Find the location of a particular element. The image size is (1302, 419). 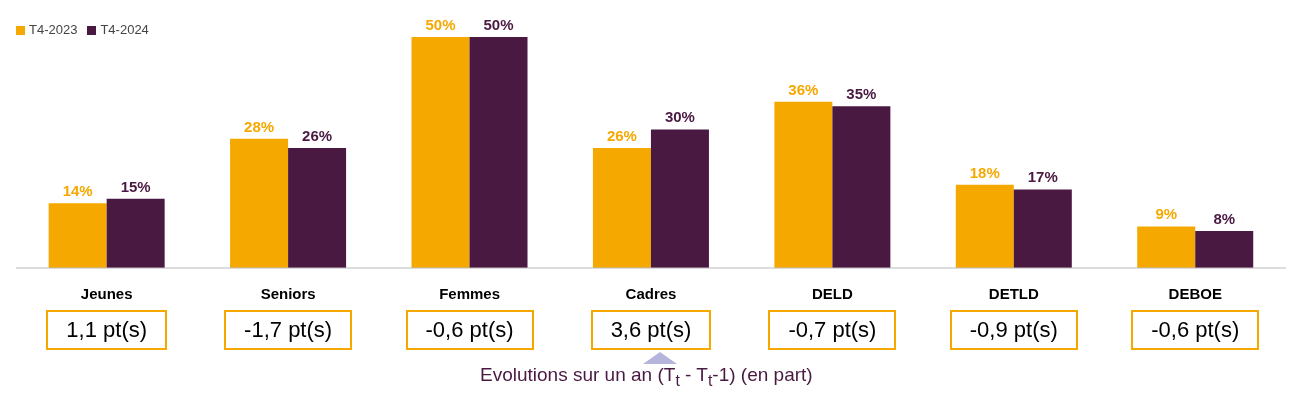

data-label: 36% is located at coordinates (803, 89).